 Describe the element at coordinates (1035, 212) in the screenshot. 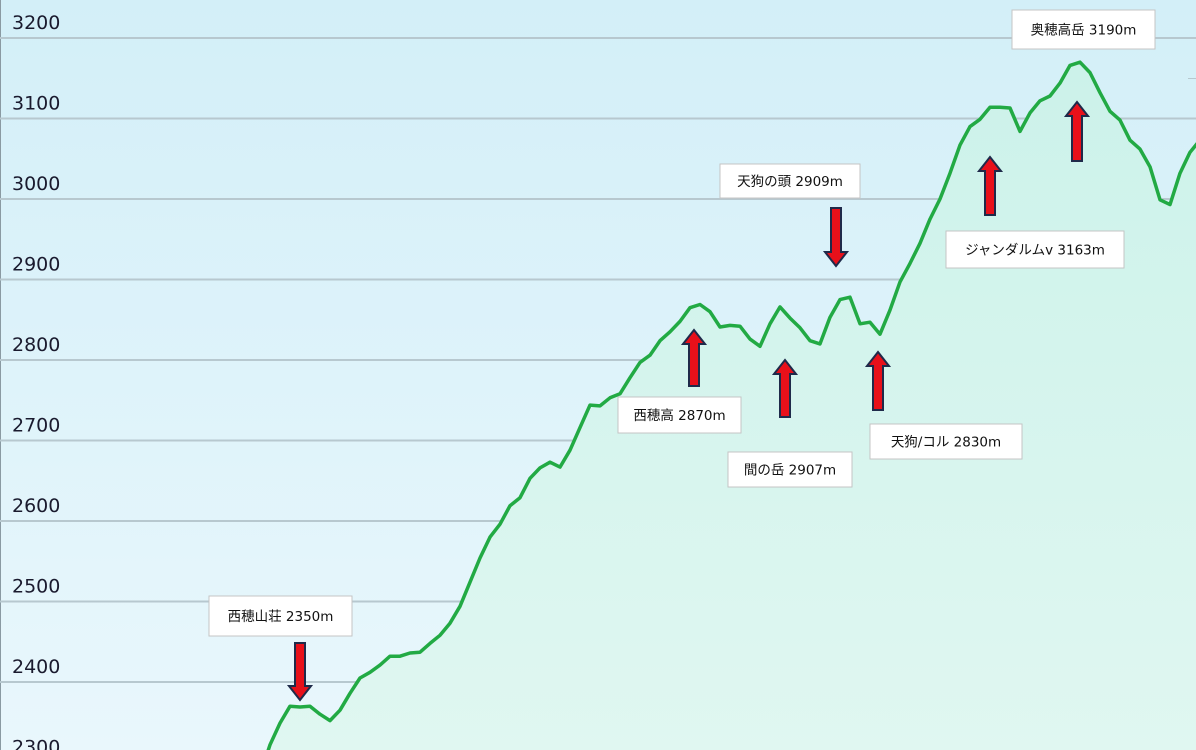

I see `annotation: ジャンダルムv 3163m` at that location.